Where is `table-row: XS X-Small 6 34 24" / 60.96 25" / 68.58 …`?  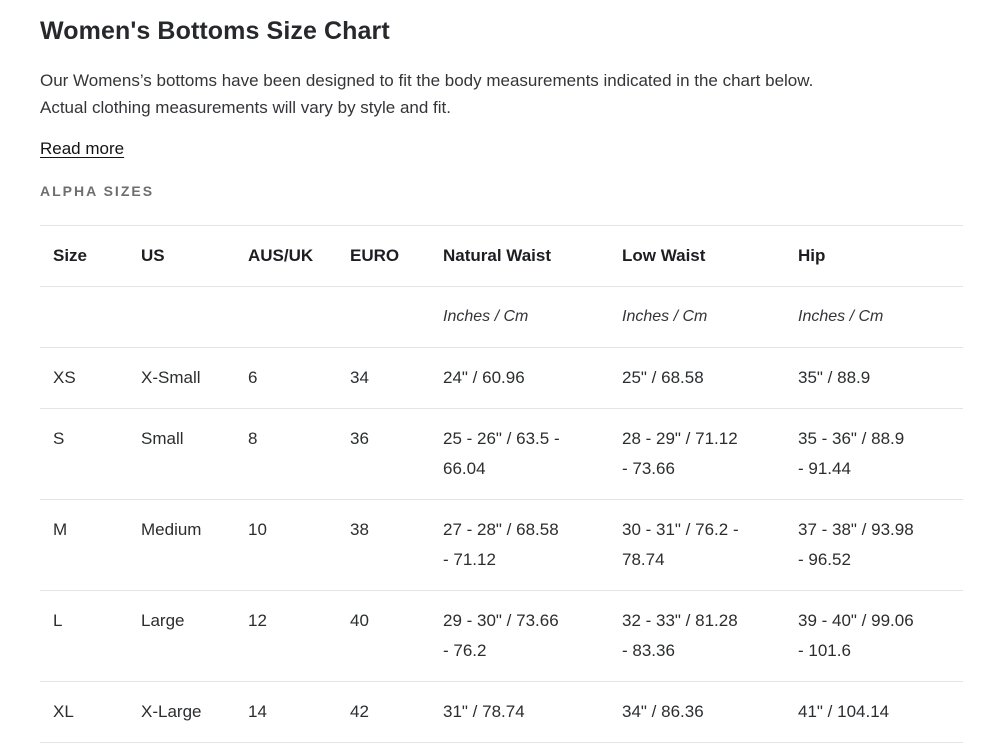
table-row: XS X-Small 6 34 24" / 60.96 25" / 68.58 … is located at coordinates (501, 378).